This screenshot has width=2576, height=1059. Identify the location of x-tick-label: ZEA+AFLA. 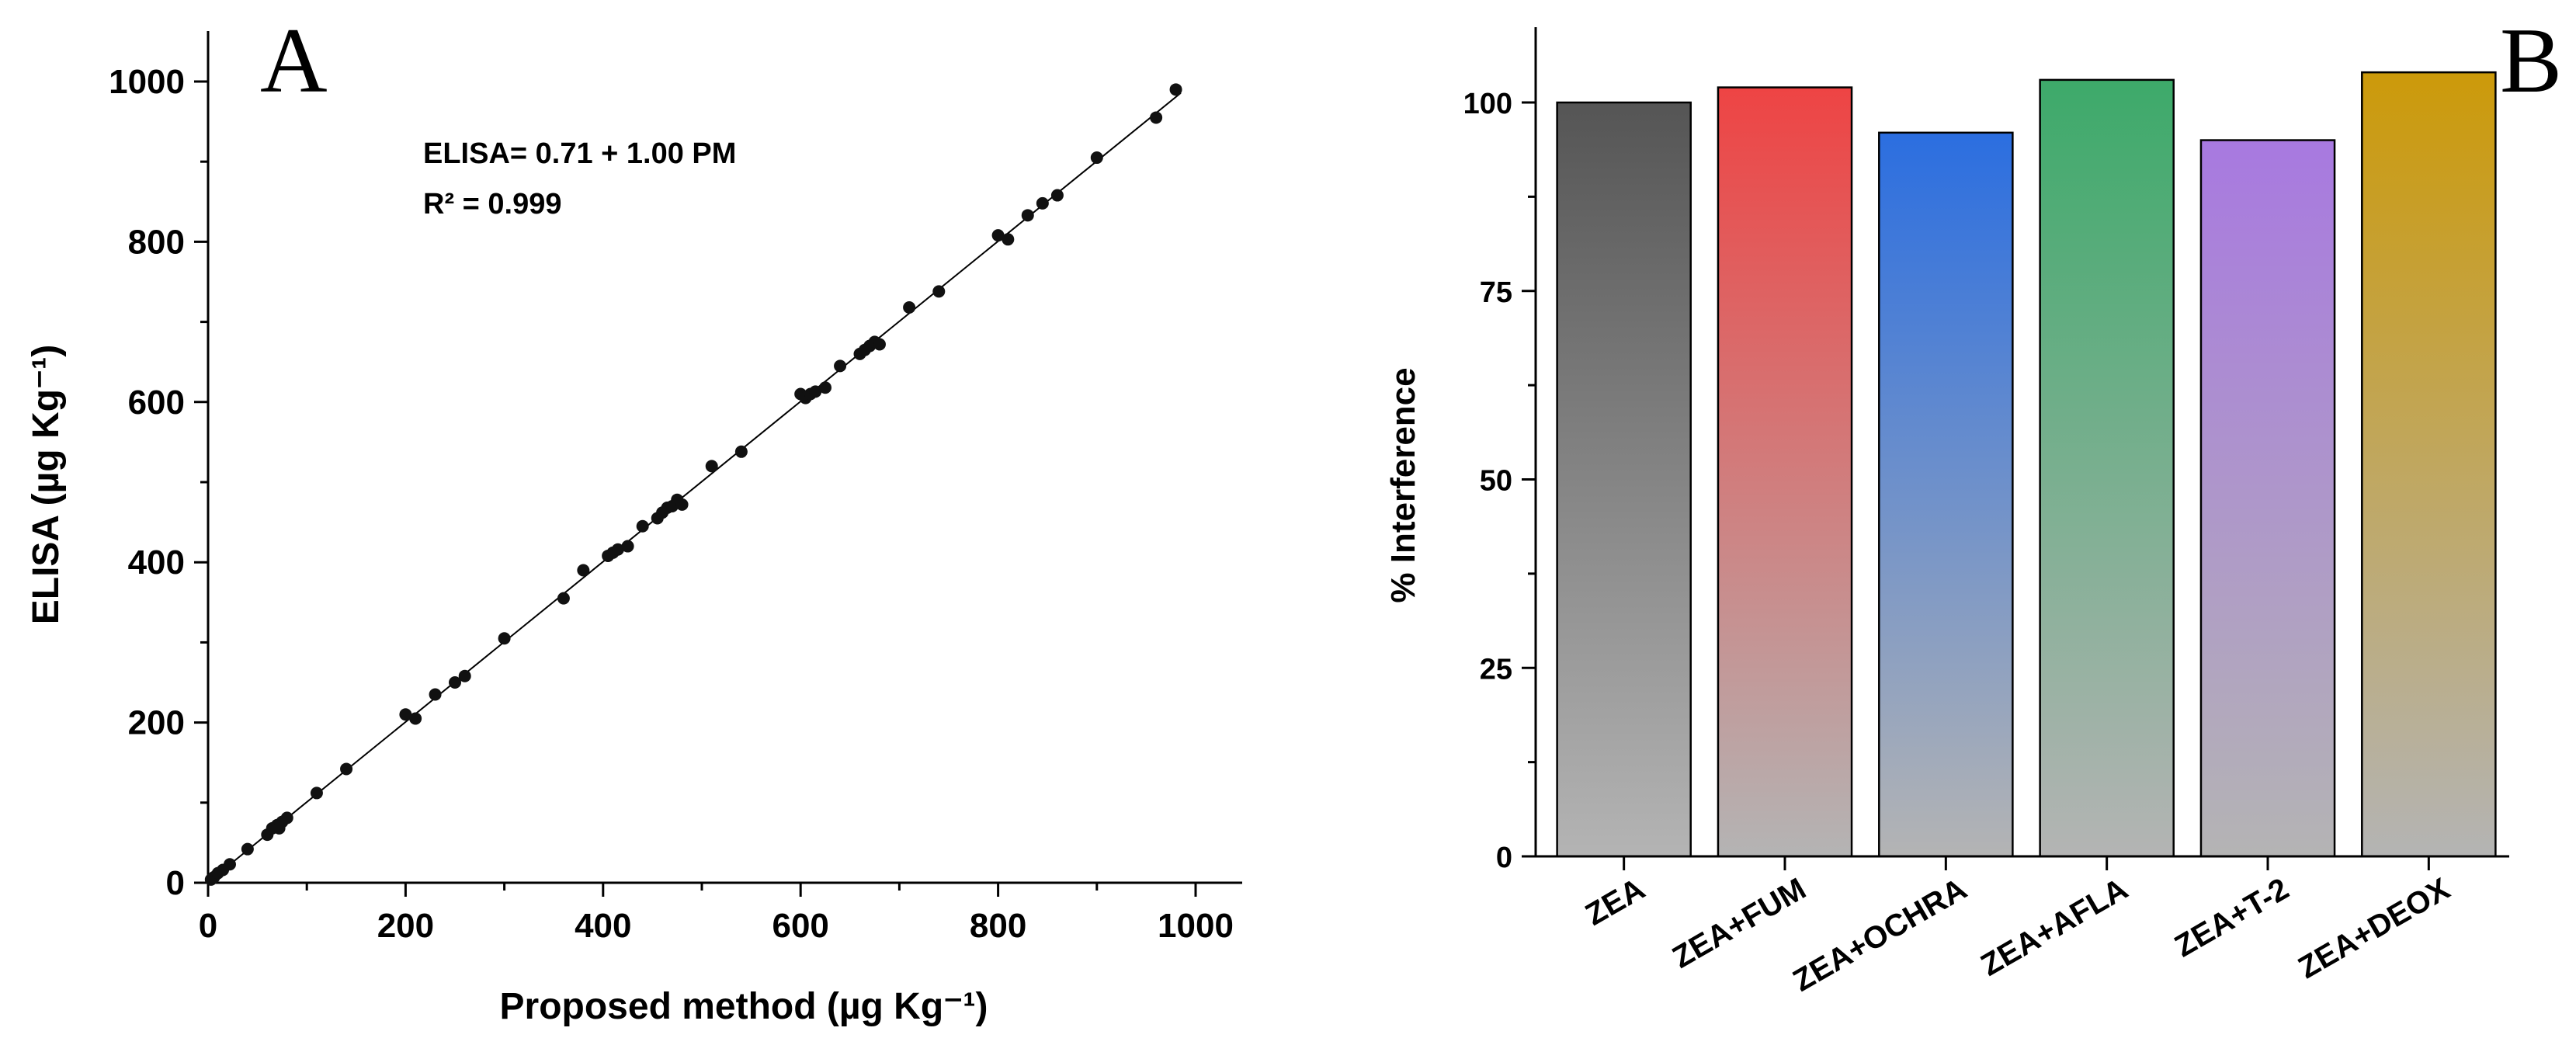
(2054, 927).